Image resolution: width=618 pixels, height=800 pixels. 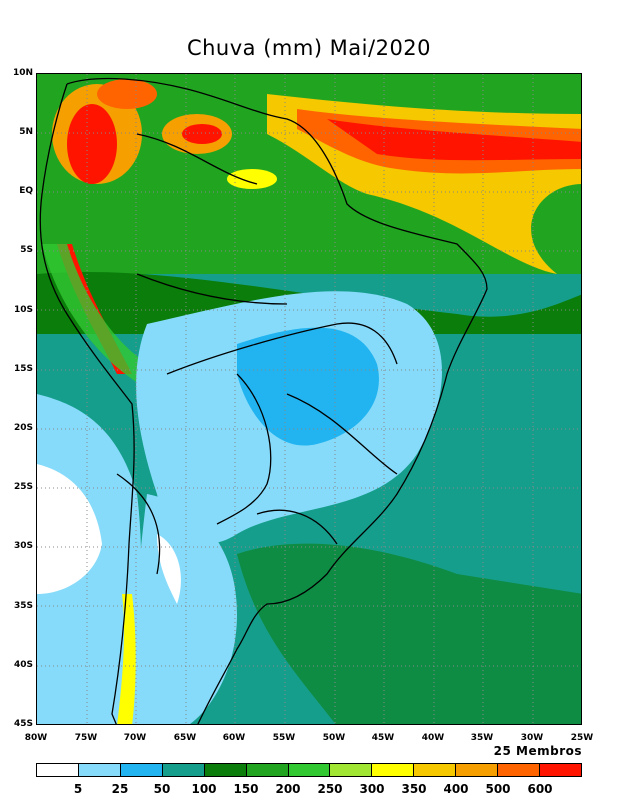 I want to click on colorbar-label: 150, so click(x=246, y=789).